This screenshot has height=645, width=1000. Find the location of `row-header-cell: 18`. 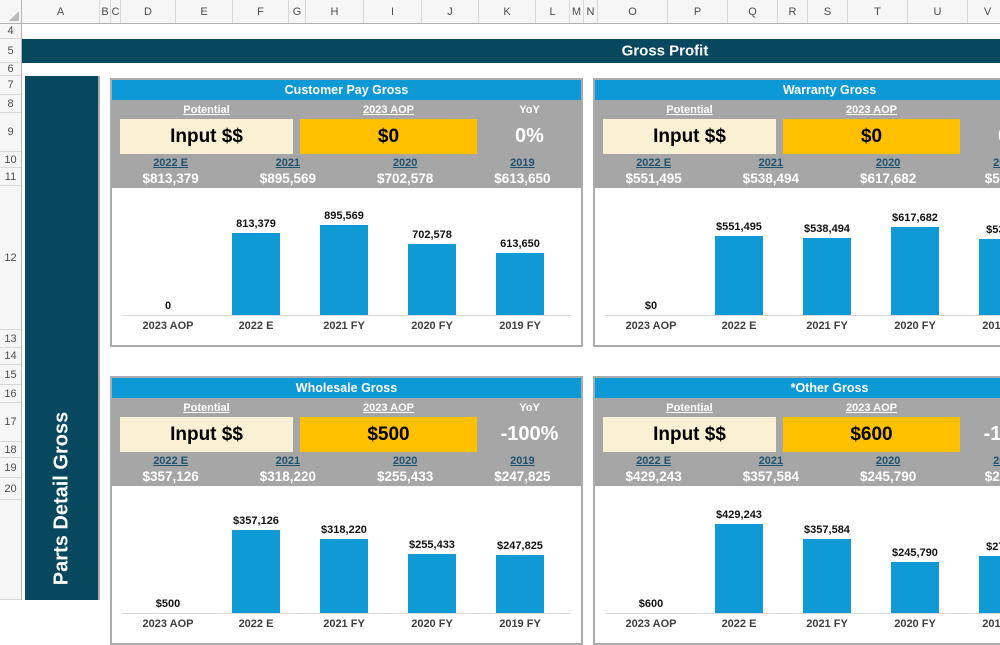

row-header-cell: 18 is located at coordinates (10, 450).